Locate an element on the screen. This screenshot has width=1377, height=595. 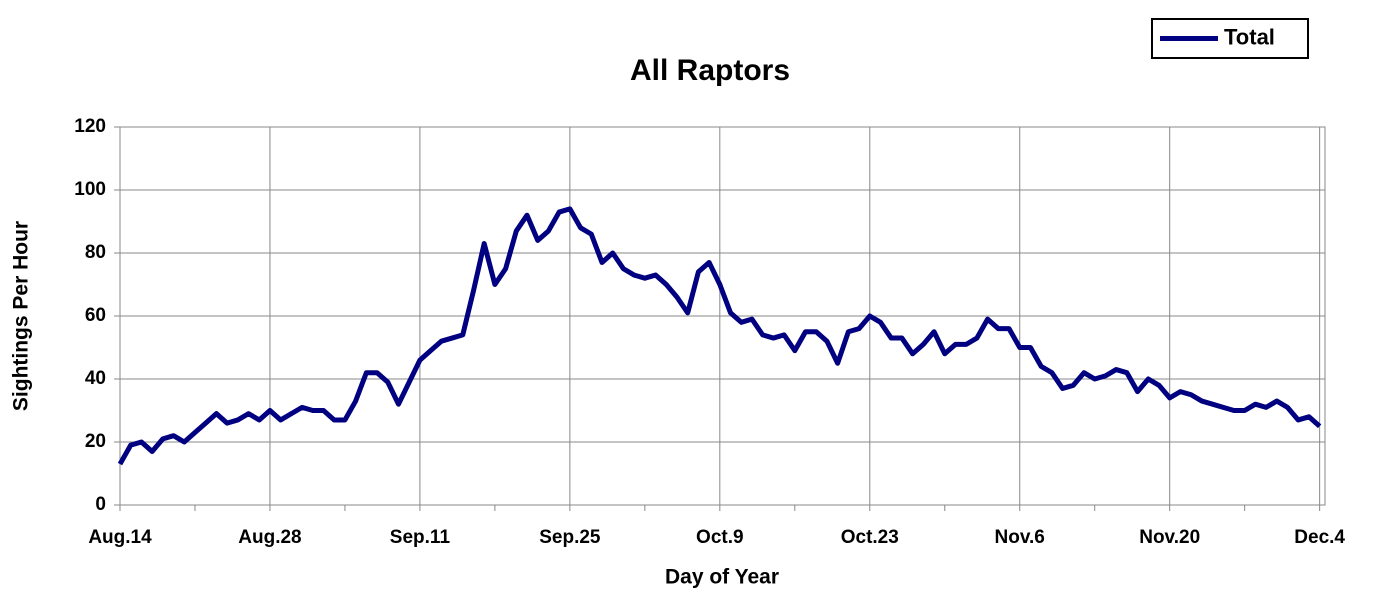
x-tick-label: Oct.9 is located at coordinates (720, 537).